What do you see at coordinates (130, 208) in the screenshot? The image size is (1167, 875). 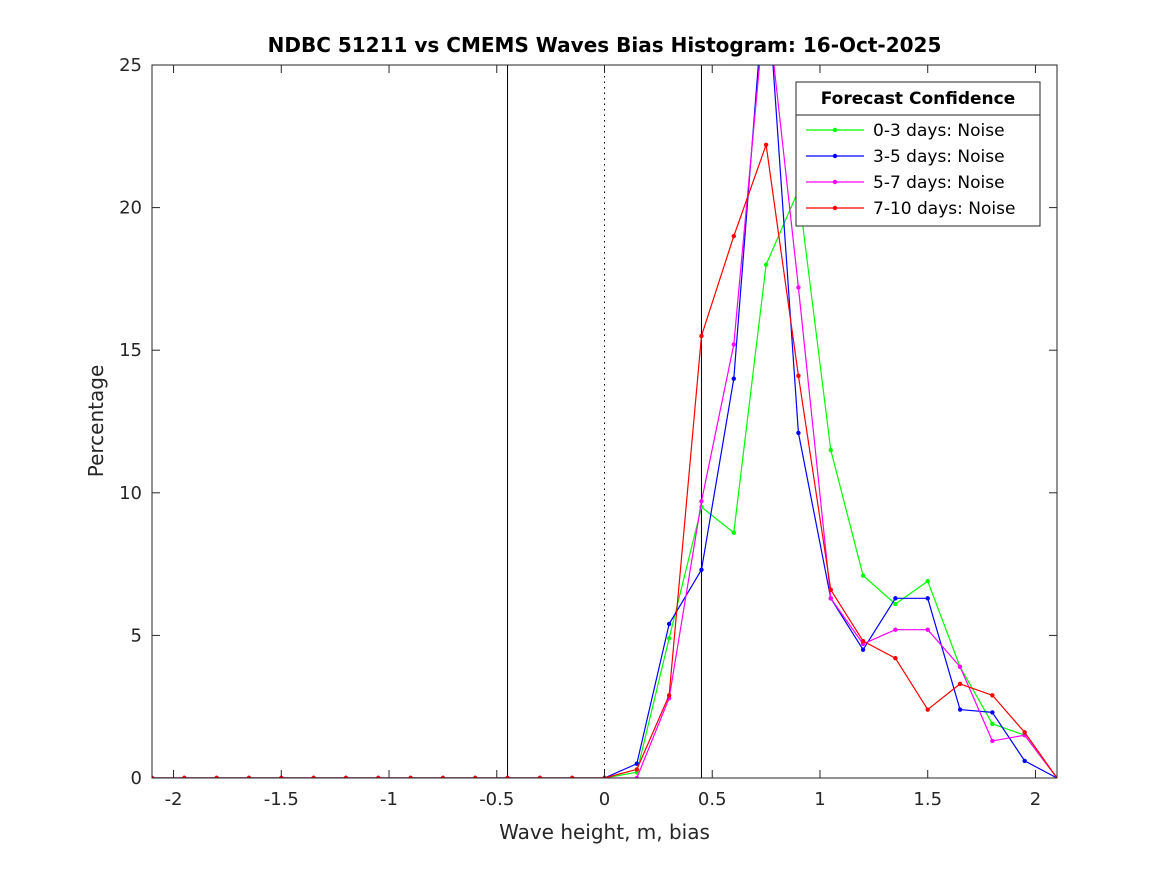 I see `y-tick-label: 20` at bounding box center [130, 208].